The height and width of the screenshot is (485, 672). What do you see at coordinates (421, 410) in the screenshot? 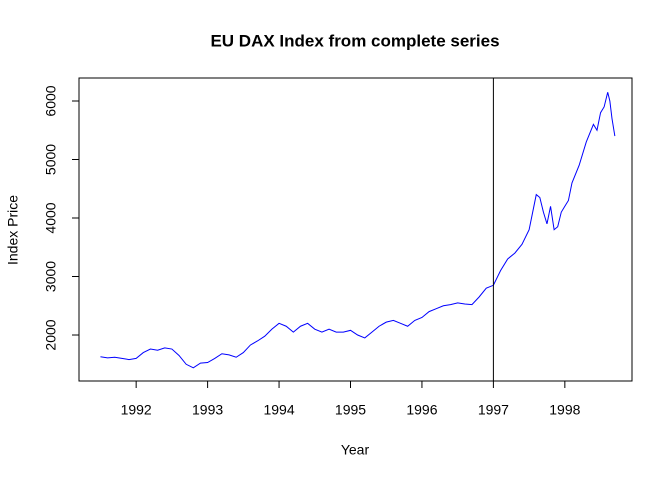
I see `x-tick-label: 1996` at bounding box center [421, 410].